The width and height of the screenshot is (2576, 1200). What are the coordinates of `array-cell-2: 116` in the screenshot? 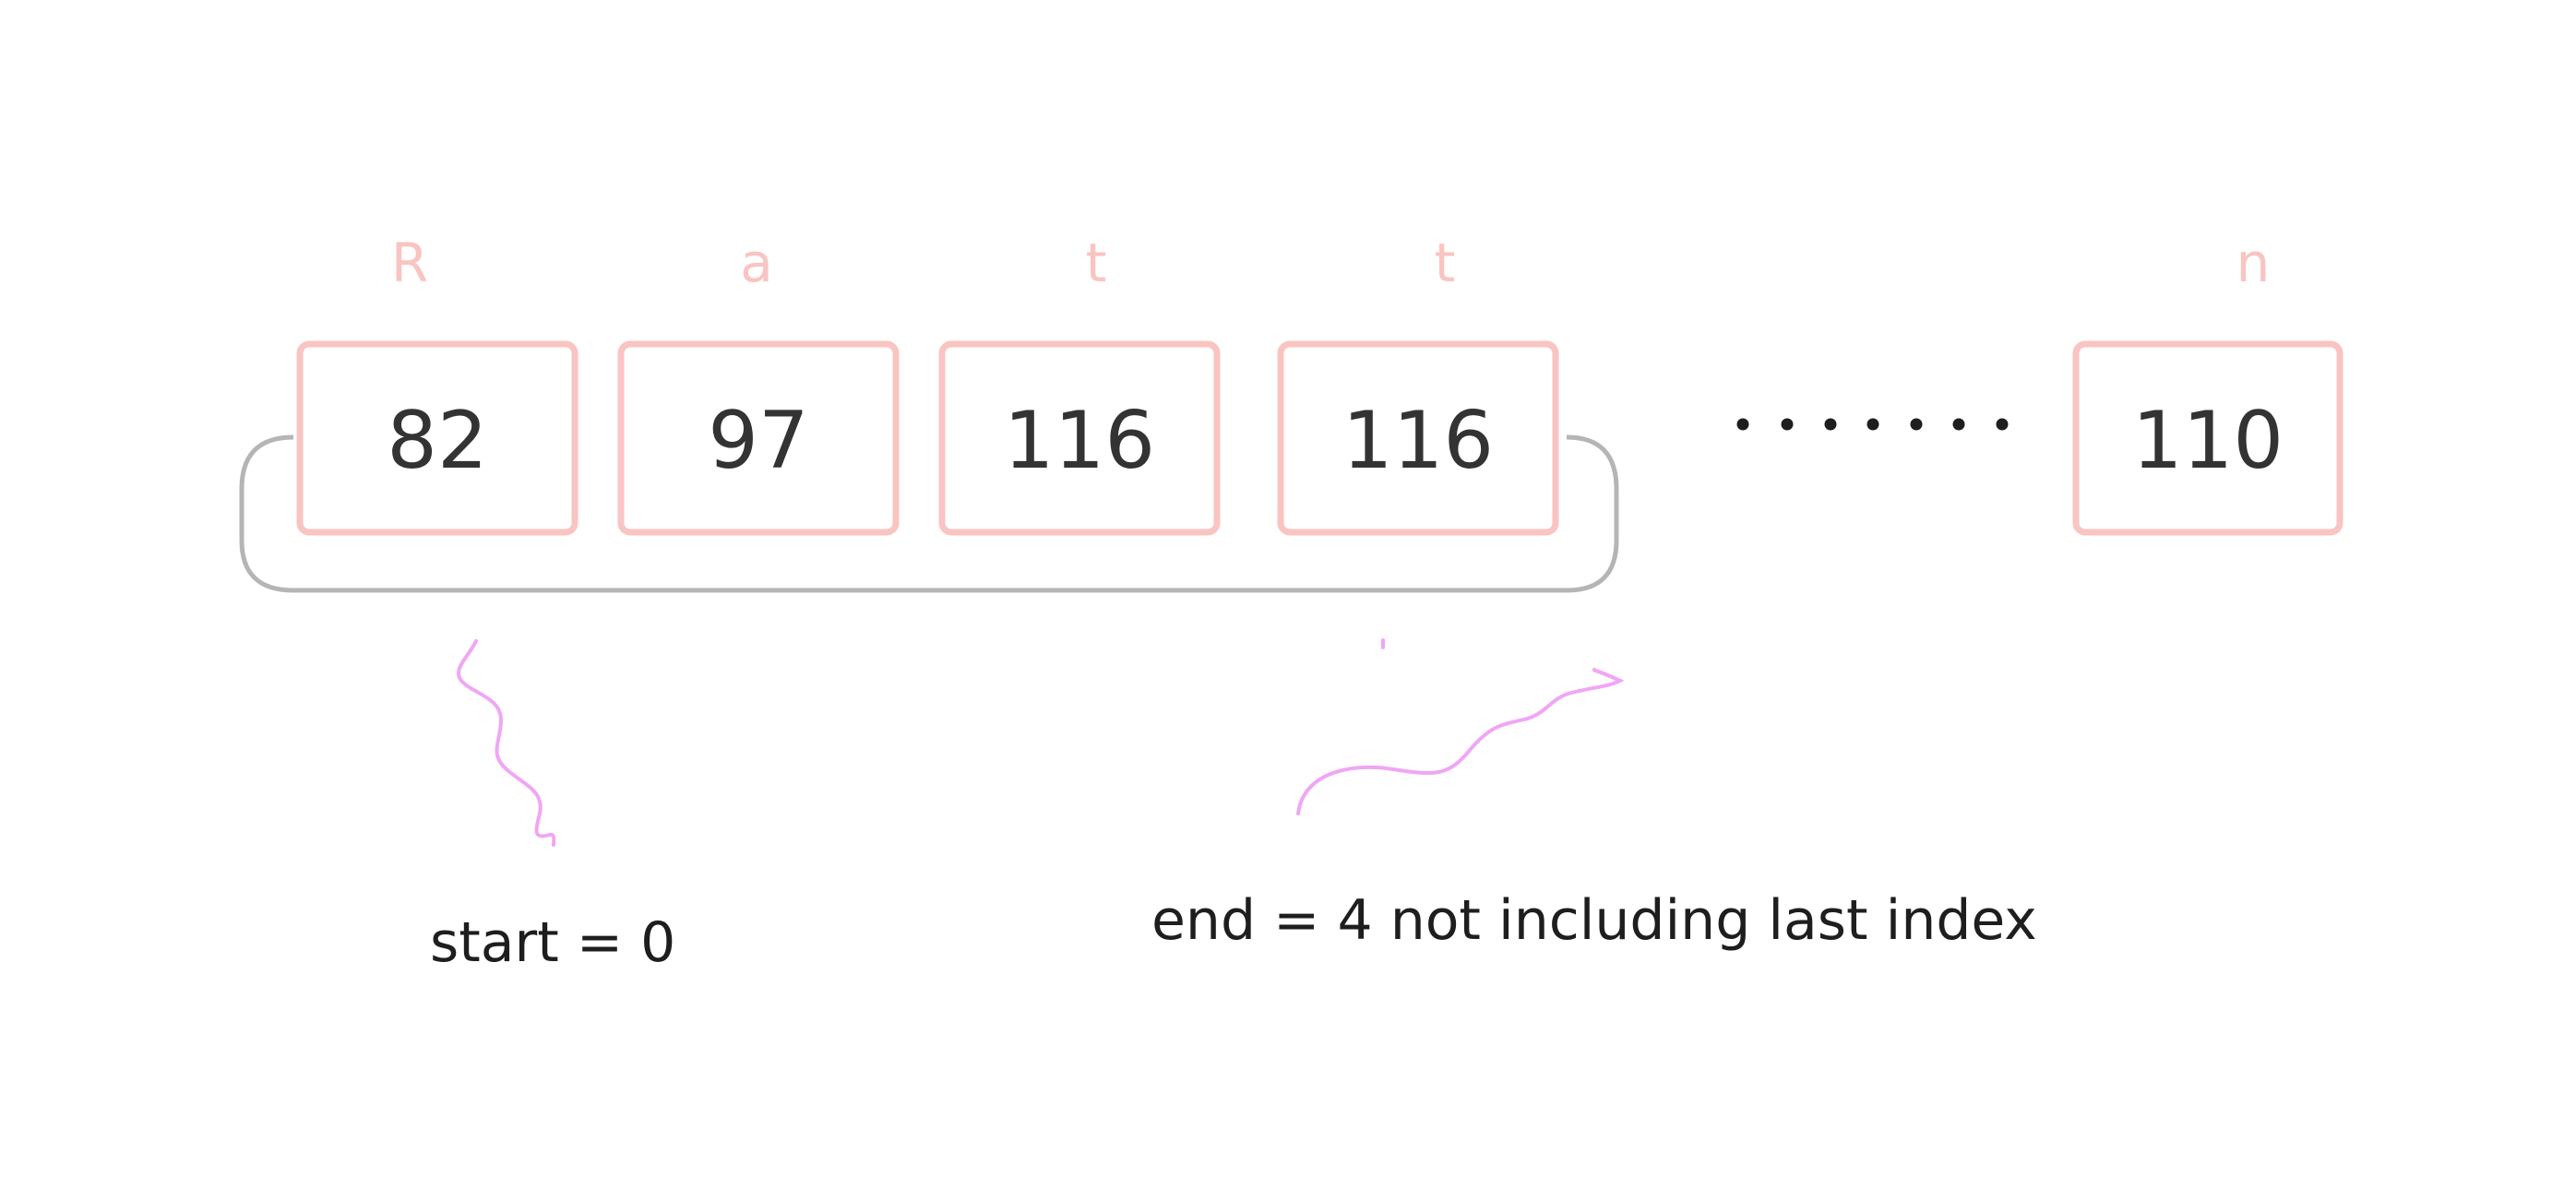 It's located at (1079, 438).